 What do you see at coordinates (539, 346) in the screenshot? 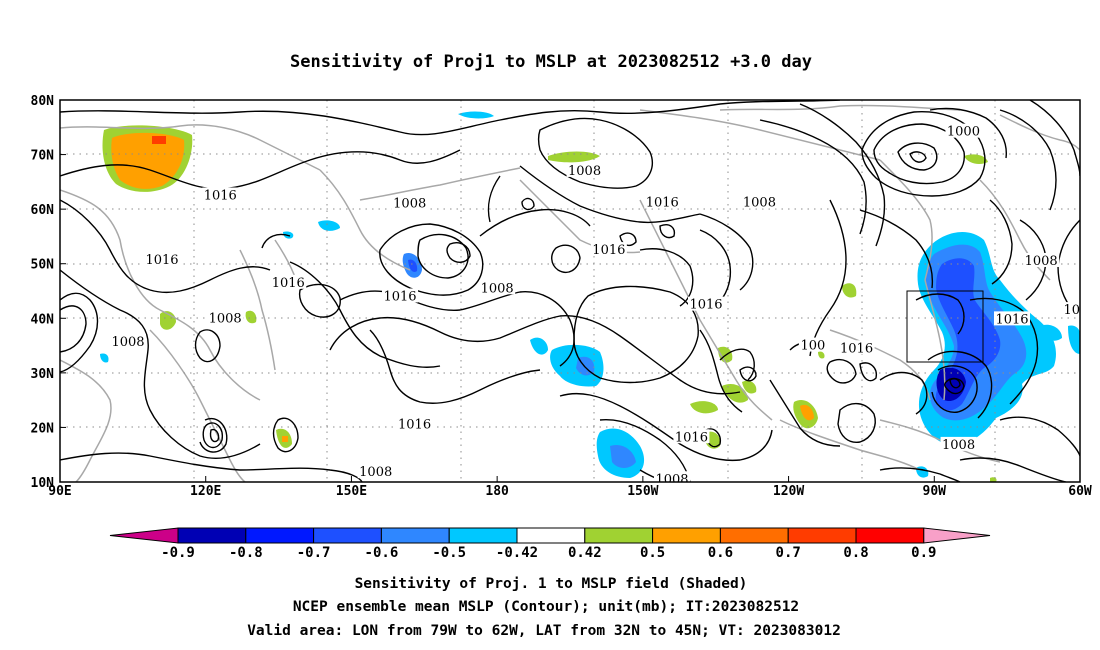
I see `shade-blue-pacific1` at bounding box center [539, 346].